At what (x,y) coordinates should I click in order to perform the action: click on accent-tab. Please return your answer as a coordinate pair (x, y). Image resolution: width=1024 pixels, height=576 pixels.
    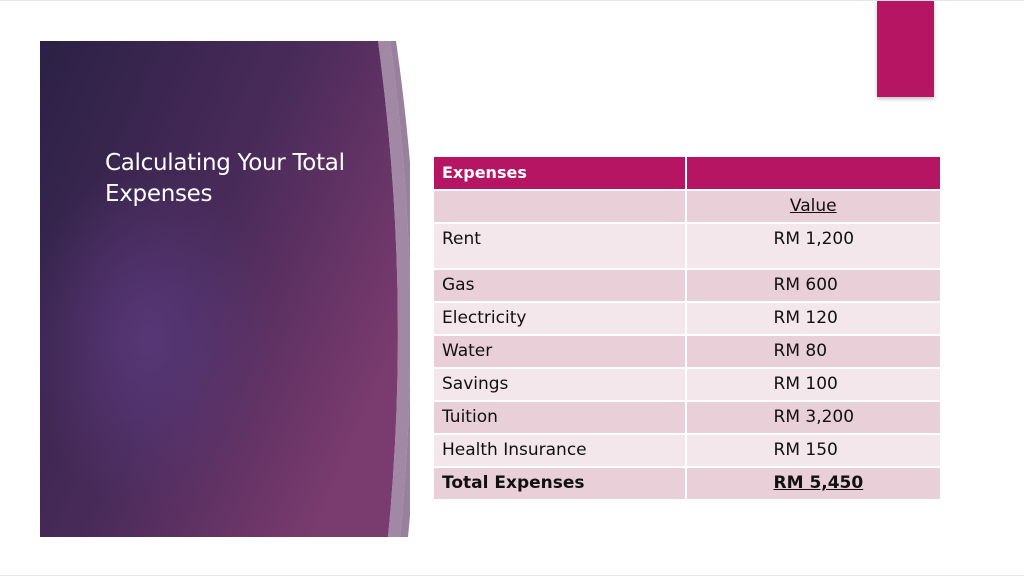
    Looking at the image, I should click on (905, 49).